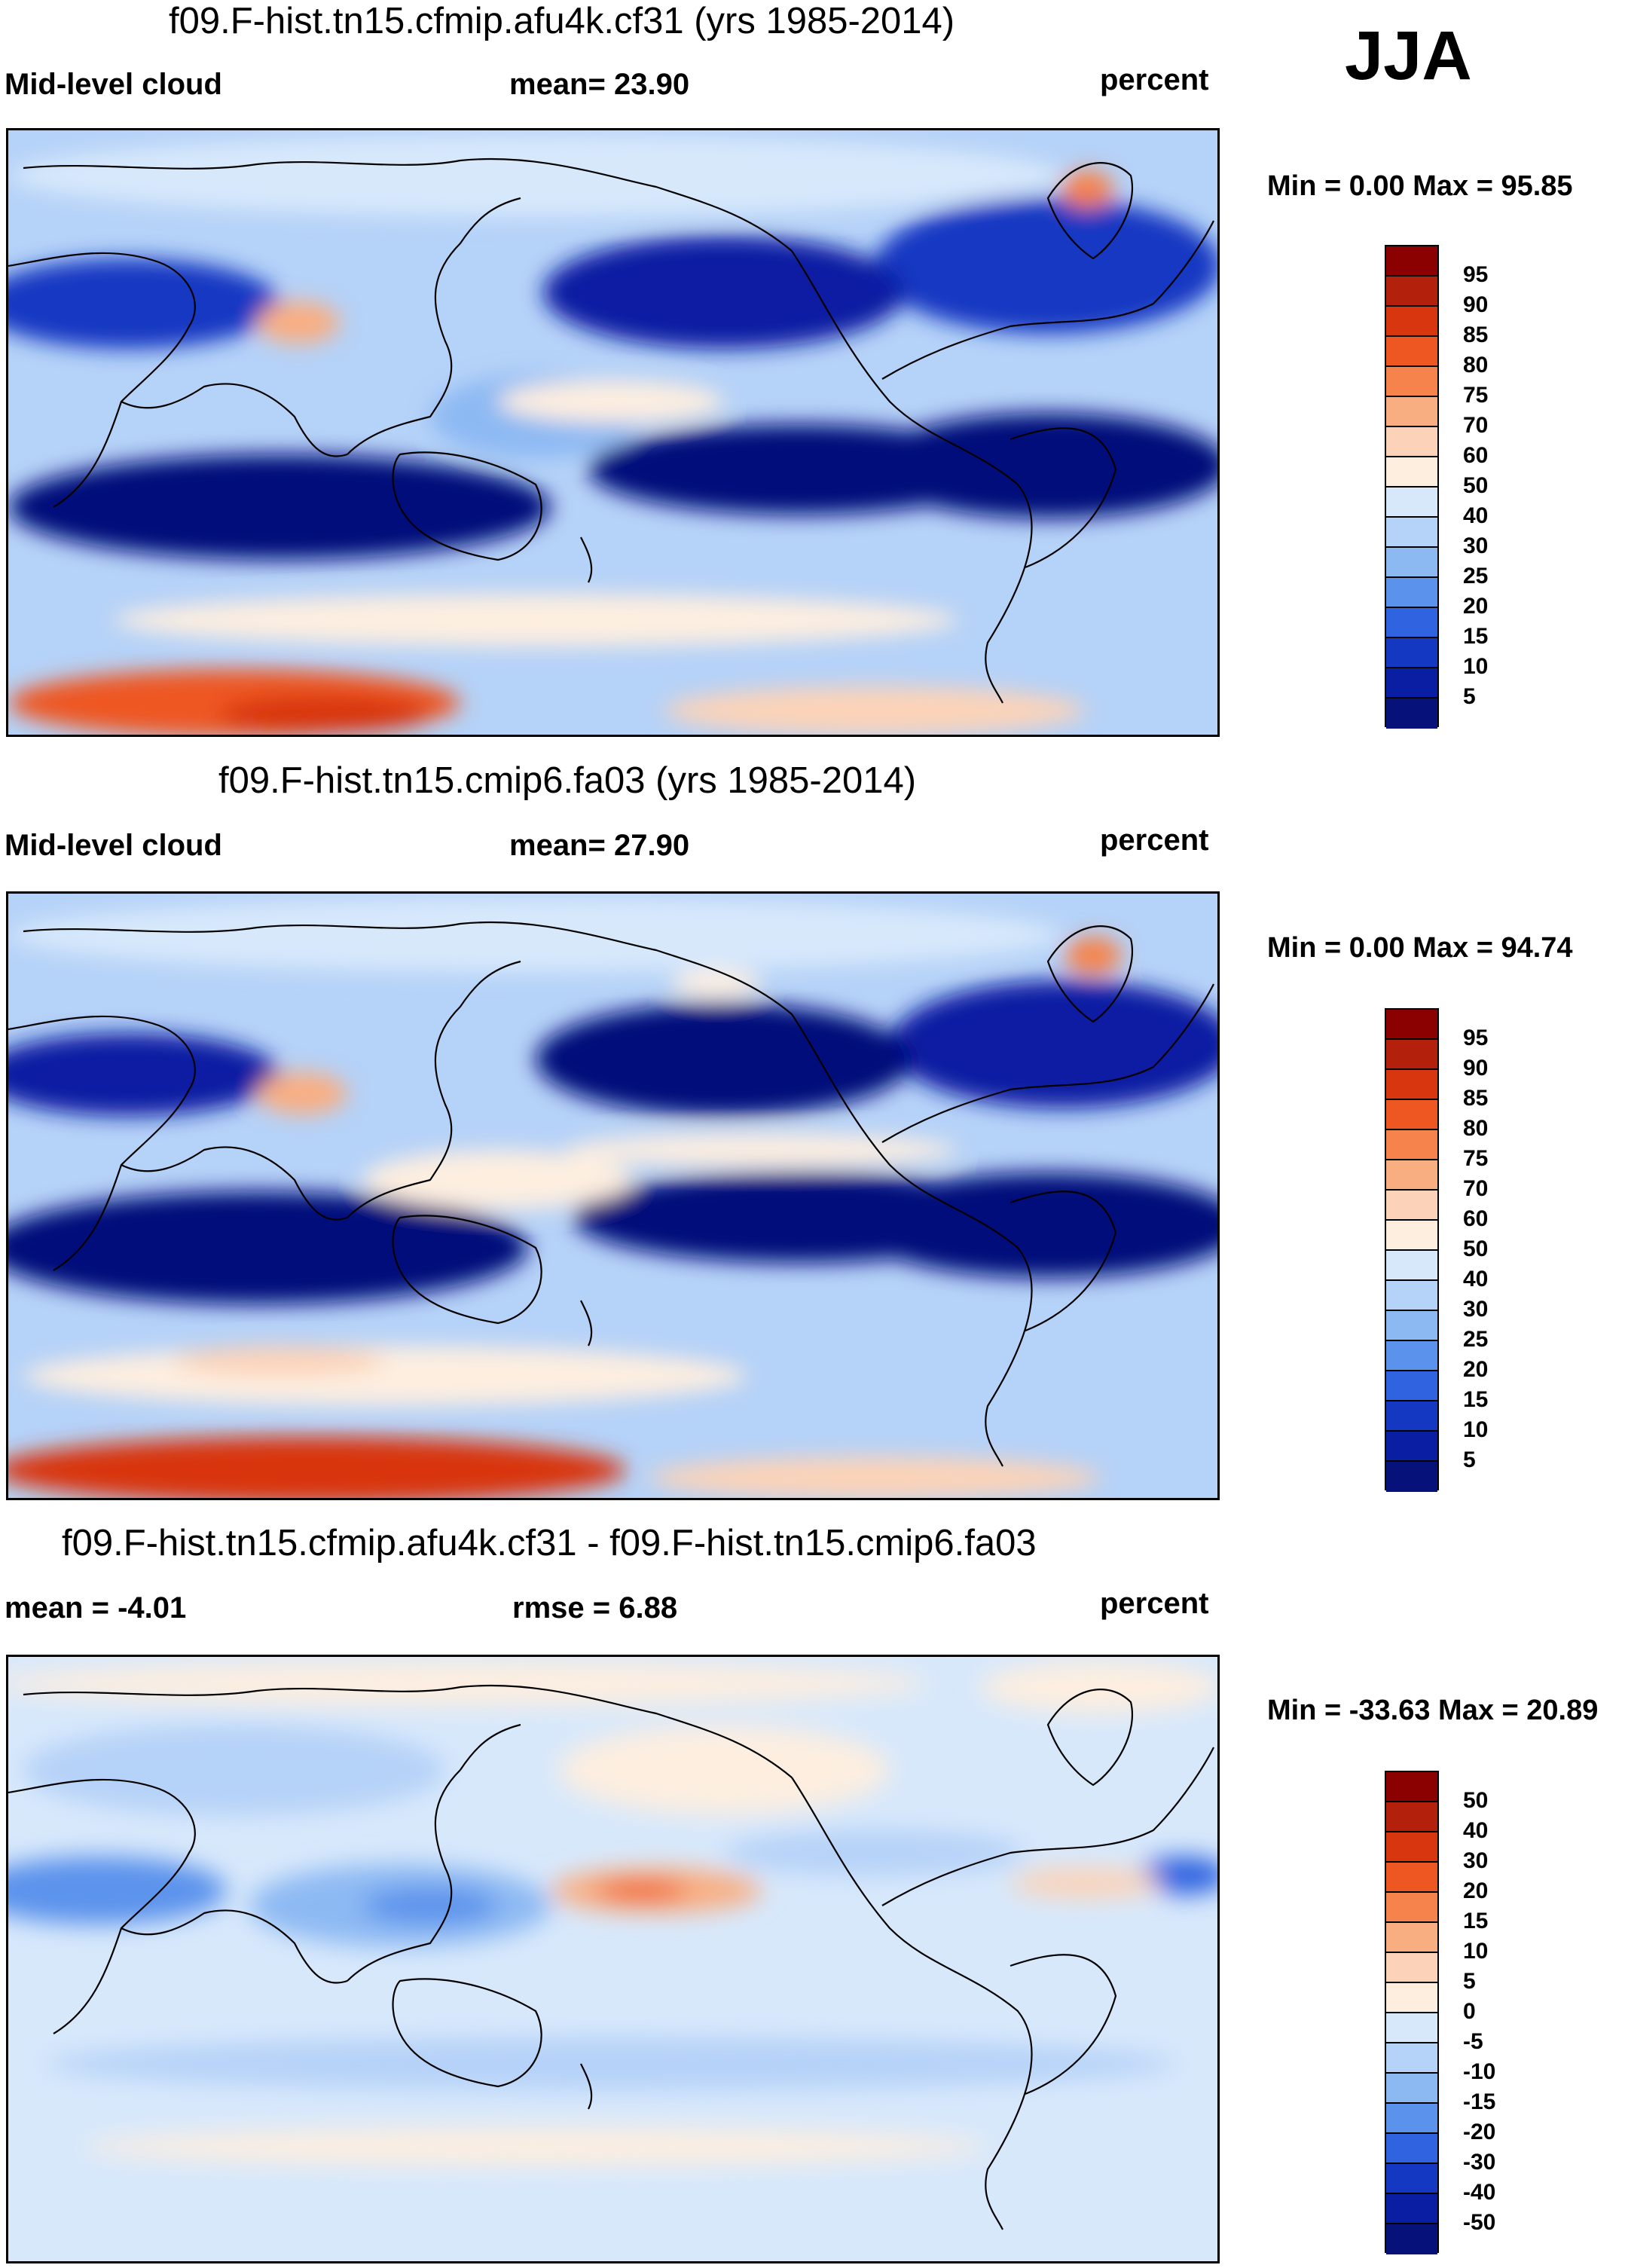 The width and height of the screenshot is (1625, 2268). Describe the element at coordinates (1479, 2101) in the screenshot. I see `colorbar-tick-label: -15` at that location.